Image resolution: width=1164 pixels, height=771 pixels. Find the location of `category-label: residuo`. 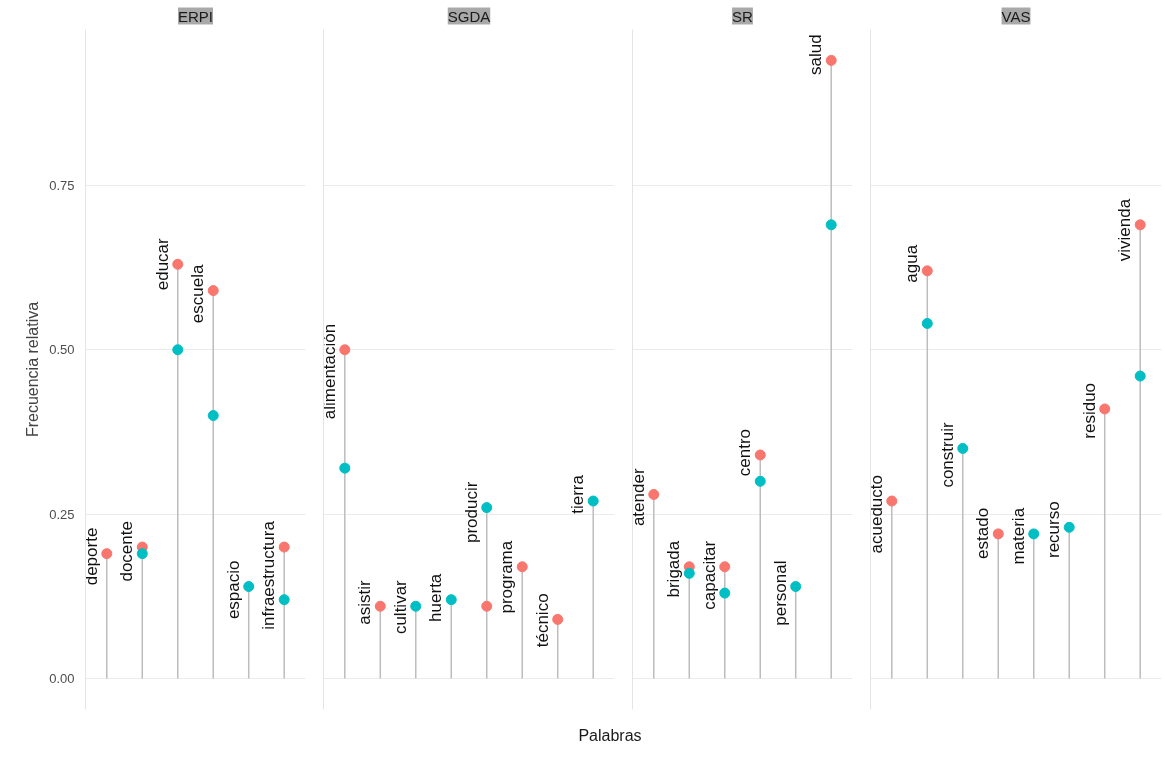

category-label: residuo is located at coordinates (1089, 410).